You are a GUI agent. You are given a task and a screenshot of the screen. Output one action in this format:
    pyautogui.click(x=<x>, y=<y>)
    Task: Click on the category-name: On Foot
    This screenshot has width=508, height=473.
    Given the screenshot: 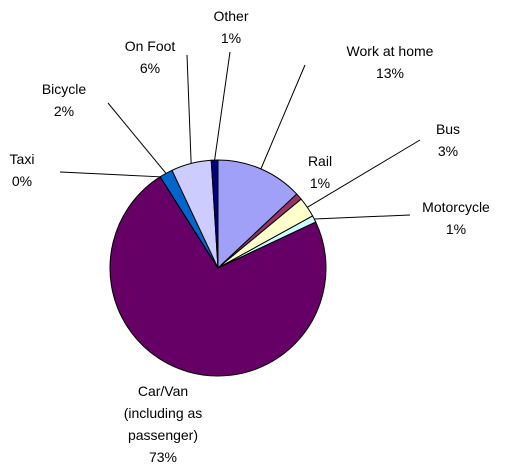 What is the action you would take?
    pyautogui.click(x=150, y=46)
    